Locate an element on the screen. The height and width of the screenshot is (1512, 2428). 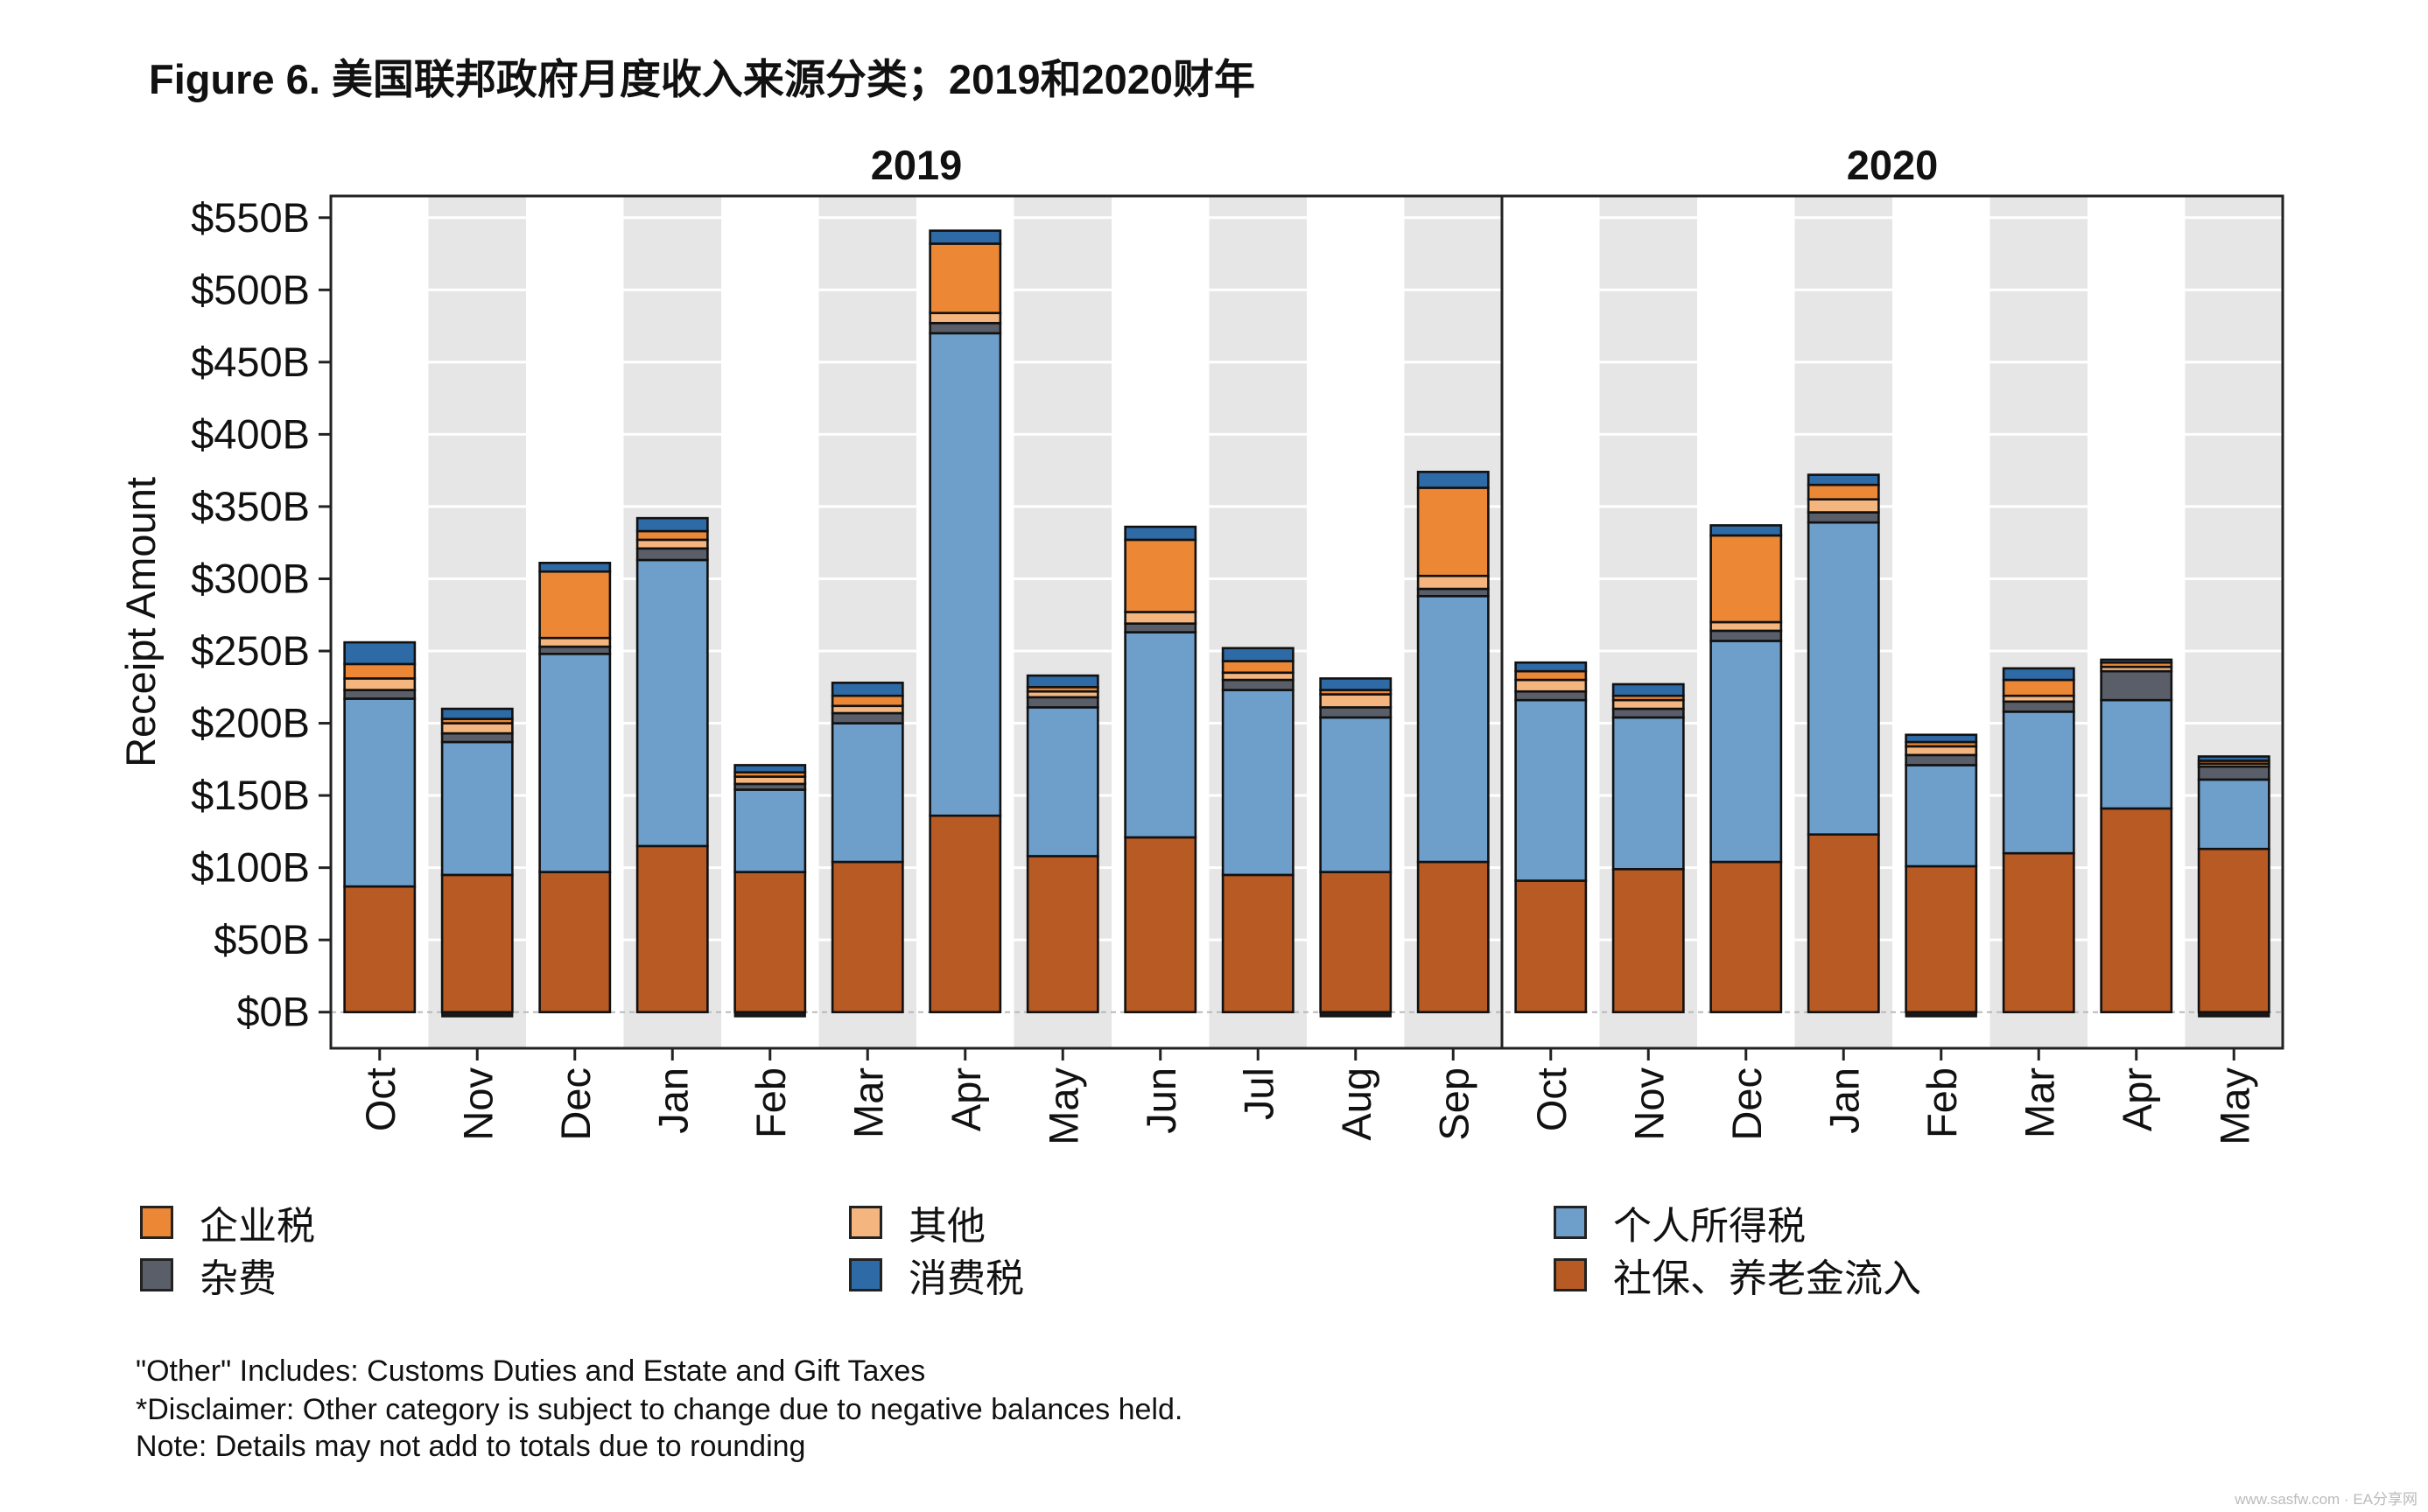
y-axis-title: Receipt Amount is located at coordinates (140, 622).